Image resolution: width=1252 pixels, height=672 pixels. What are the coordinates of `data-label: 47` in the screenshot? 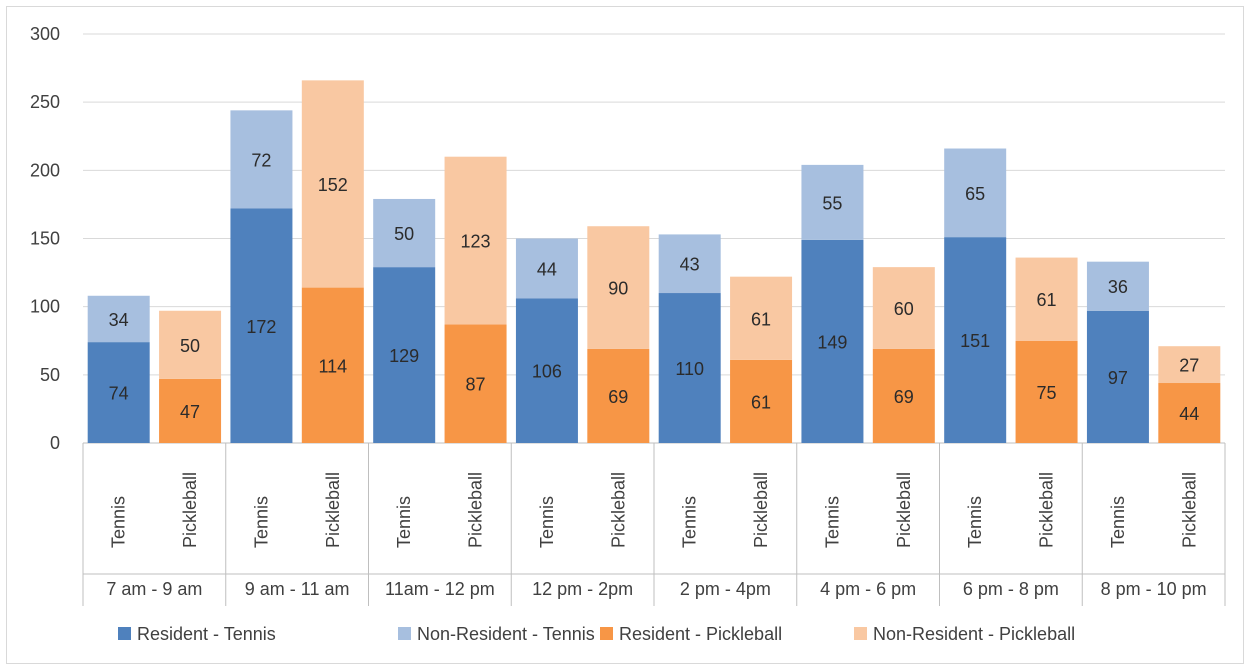 It's located at (190, 412).